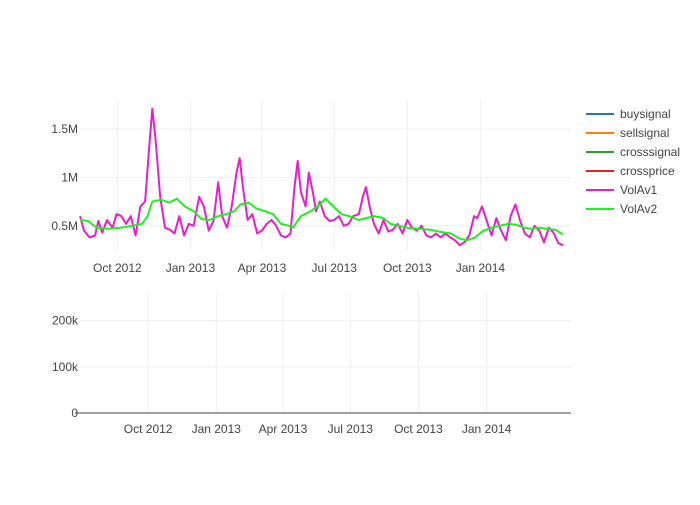  What do you see at coordinates (65, 367) in the screenshot?
I see `y-tick-label: 100k` at bounding box center [65, 367].